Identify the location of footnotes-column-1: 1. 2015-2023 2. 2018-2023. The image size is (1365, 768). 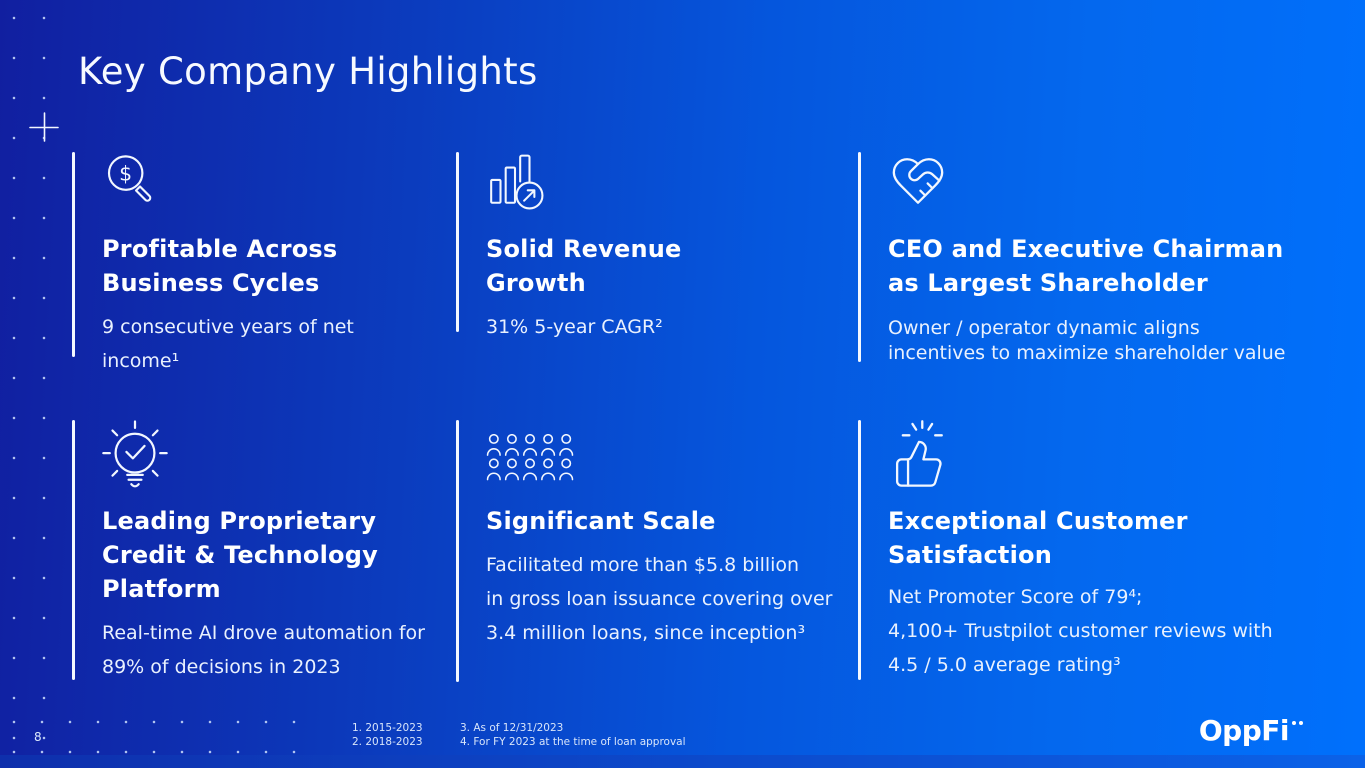
(387, 735).